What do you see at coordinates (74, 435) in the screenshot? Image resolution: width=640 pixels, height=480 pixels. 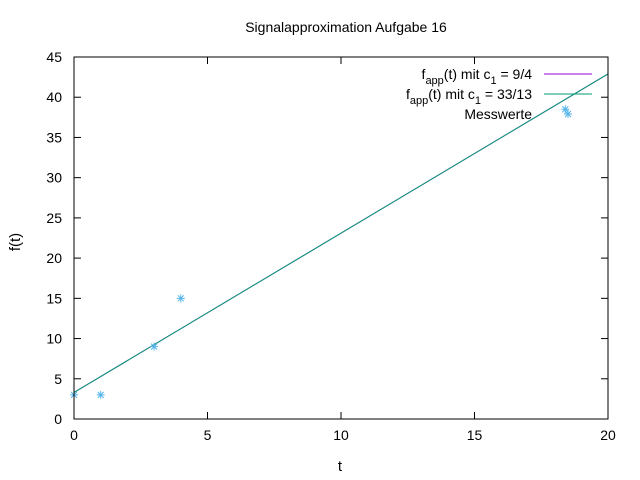 I see `x-tick-label: 0` at bounding box center [74, 435].